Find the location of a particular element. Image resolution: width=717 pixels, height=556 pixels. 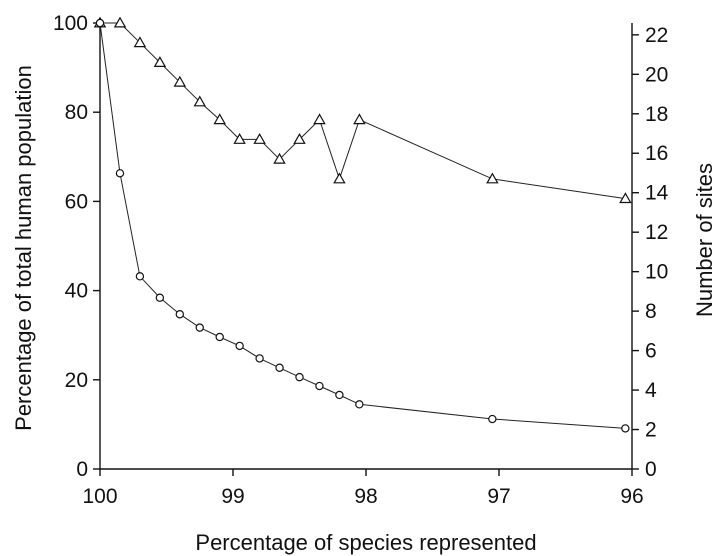

right-y-tick-label: 18 is located at coordinates (656, 114).